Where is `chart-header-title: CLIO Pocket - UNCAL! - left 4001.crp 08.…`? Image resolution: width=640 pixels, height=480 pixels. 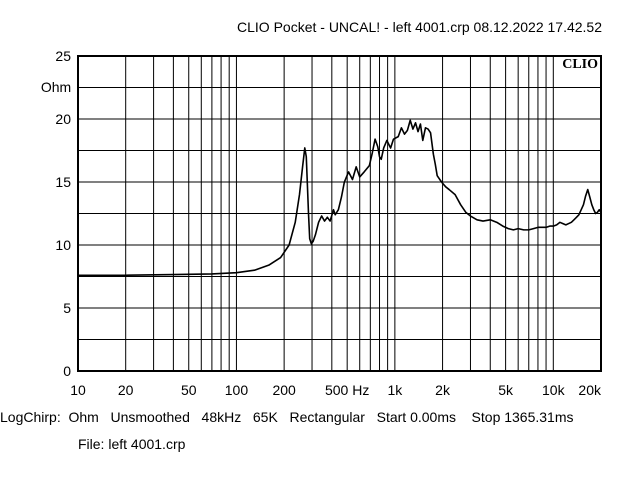 chart-header-title: CLIO Pocket - UNCAL! - left 4001.crp 08.… is located at coordinates (419, 27).